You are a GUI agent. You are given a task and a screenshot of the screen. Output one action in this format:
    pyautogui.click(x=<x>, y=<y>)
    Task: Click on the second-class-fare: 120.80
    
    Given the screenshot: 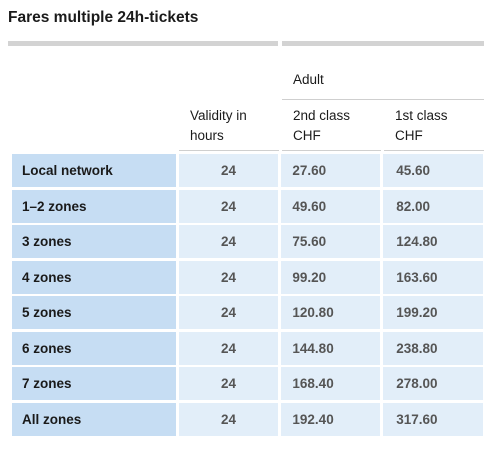 What is the action you would take?
    pyautogui.click(x=331, y=312)
    